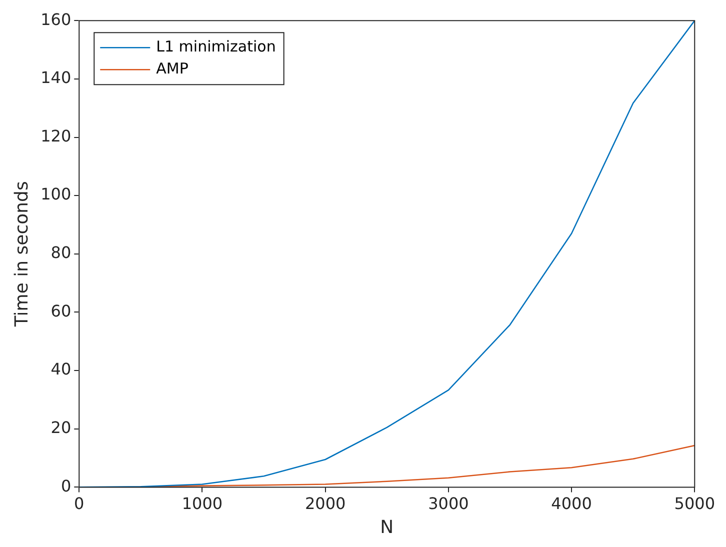 This screenshot has height=547, width=726. Describe the element at coordinates (202, 503) in the screenshot. I see `x-tick-label: 1000` at that location.